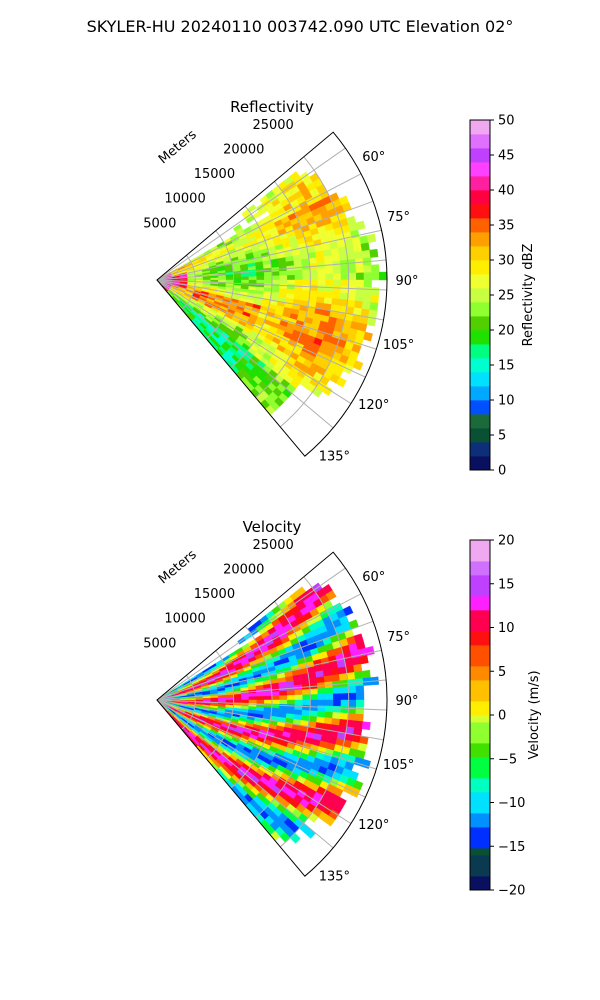  Describe the element at coordinates (373, 577) in the screenshot. I see `azimuth-tick-label: 60°` at that location.